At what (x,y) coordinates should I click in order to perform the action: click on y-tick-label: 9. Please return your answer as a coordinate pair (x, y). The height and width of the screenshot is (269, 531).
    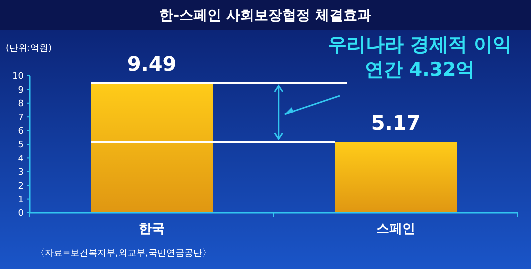
    Looking at the image, I should click on (21, 91).